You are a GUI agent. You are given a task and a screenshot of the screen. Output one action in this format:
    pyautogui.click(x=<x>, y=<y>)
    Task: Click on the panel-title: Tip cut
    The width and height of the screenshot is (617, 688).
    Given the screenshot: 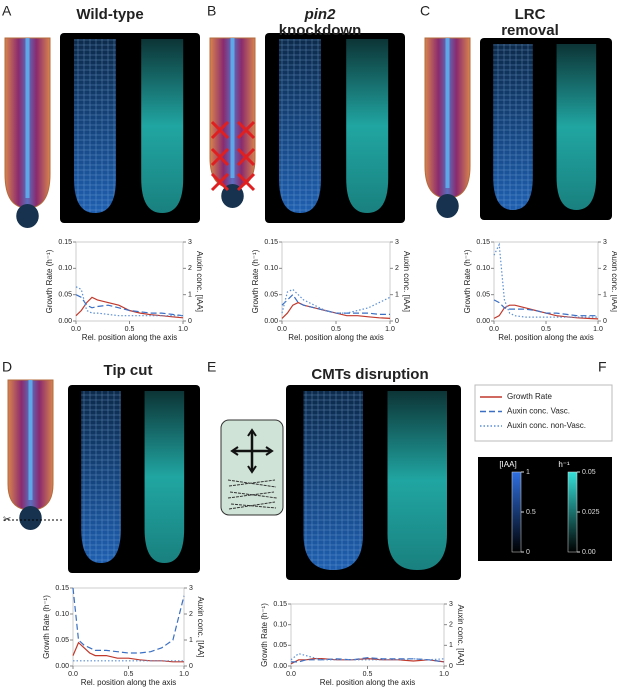 What is the action you would take?
    pyautogui.click(x=128, y=370)
    